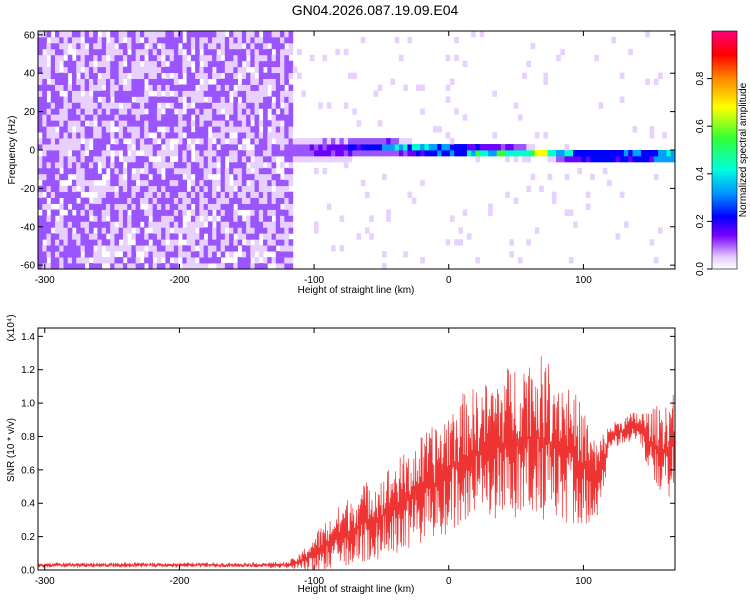  I want to click on spectrogram-x-axis-label: Height of straight line (km), so click(356, 290).